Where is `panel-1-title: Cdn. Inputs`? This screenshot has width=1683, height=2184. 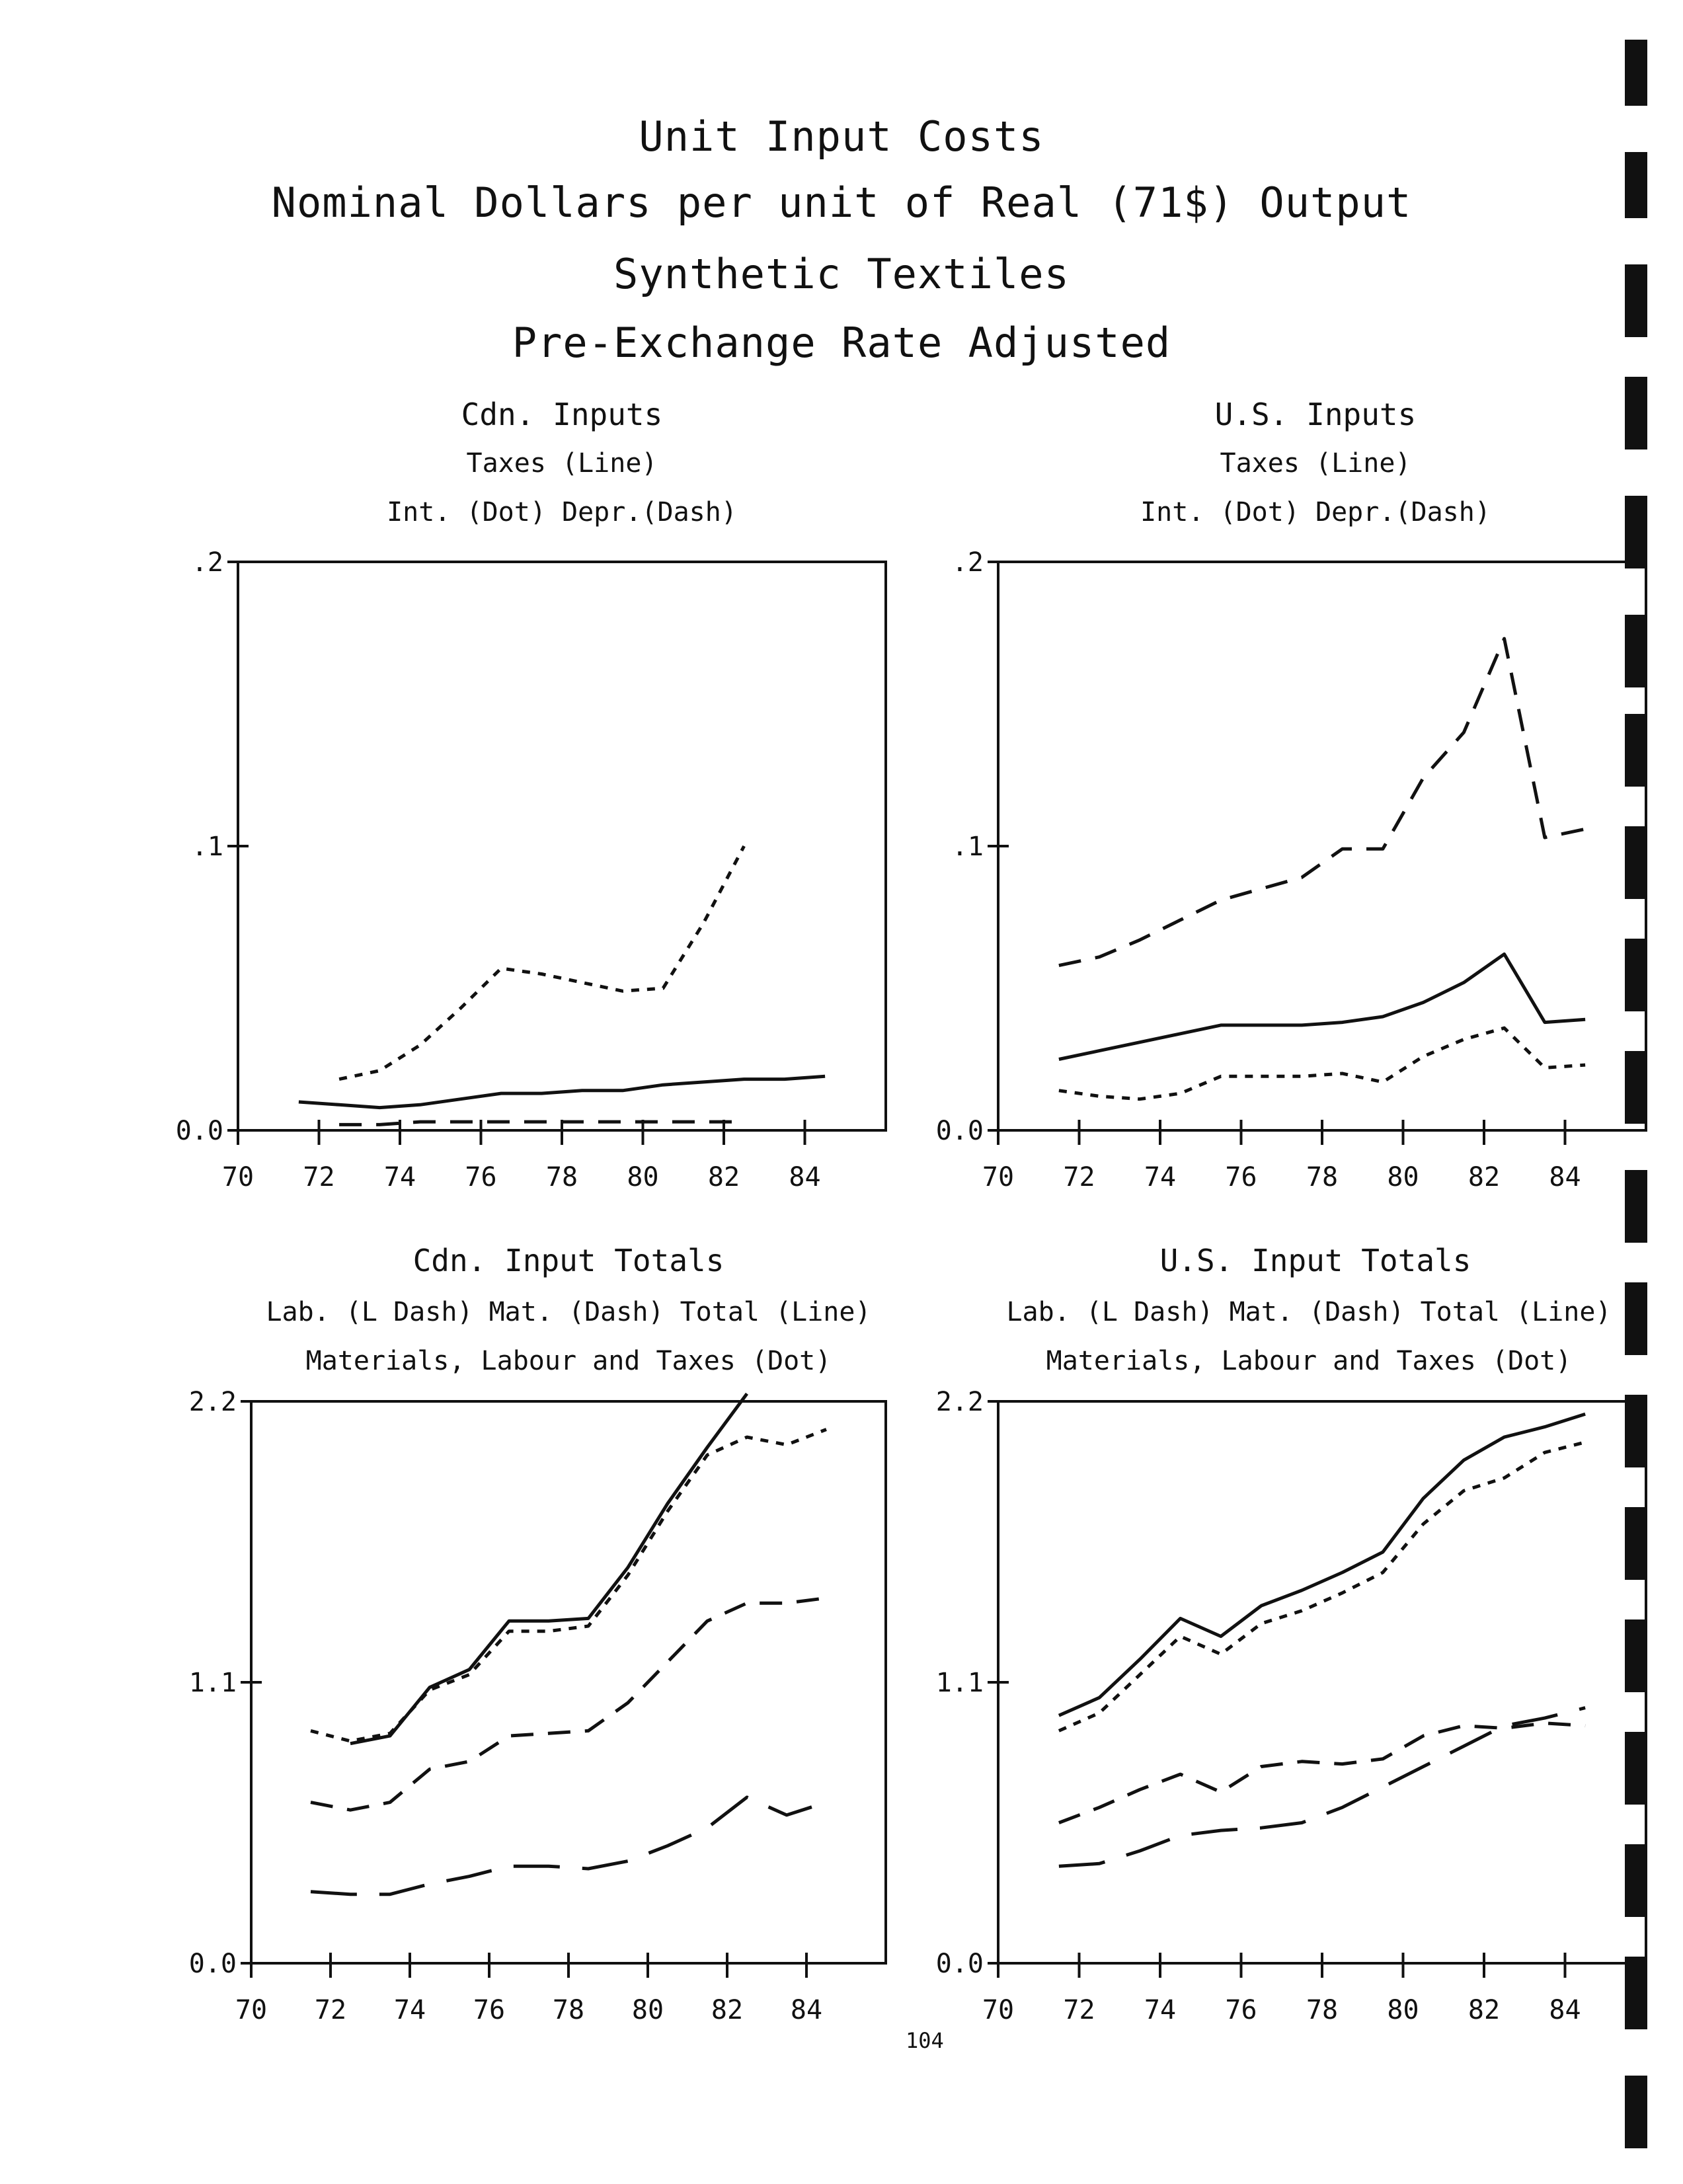 panel-1-title: Cdn. Inputs is located at coordinates (562, 414).